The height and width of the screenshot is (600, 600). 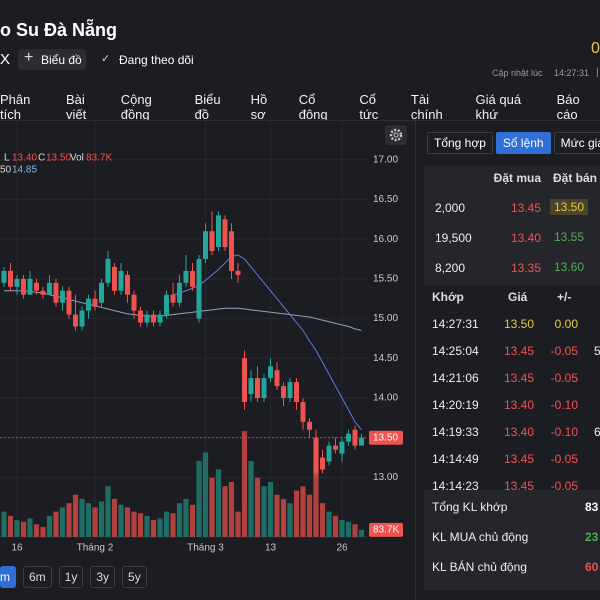 I want to click on summary-label: KL MUA chủ động, so click(x=480, y=537).